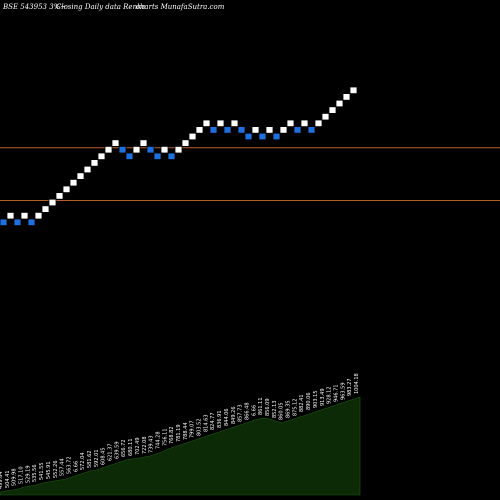  I want to click on volume-label: 572.04, so click(83, 462).